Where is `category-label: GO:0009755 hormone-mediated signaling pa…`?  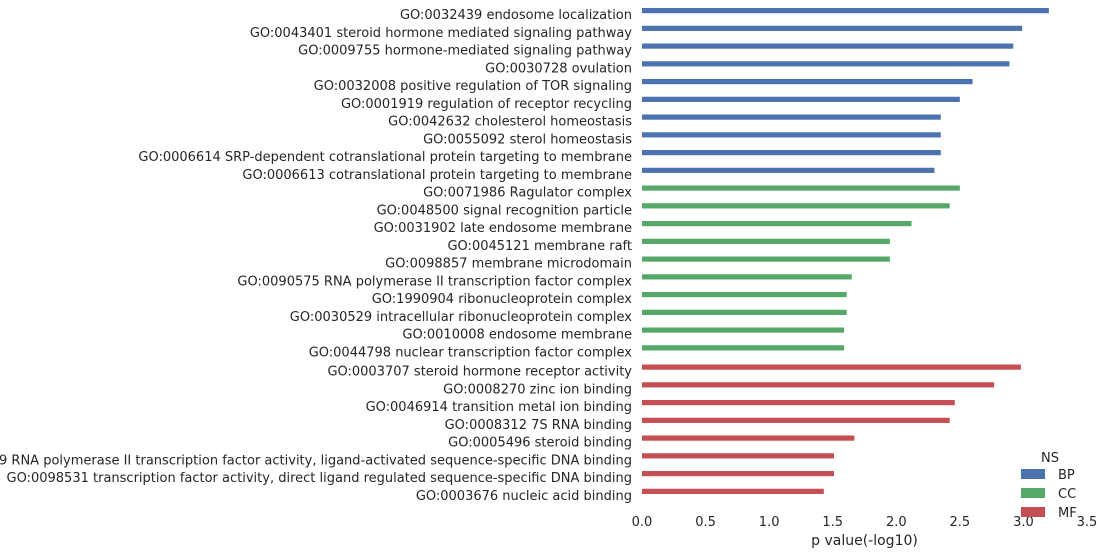
category-label: GO:0009755 hormone-mediated signaling pa… is located at coordinates (465, 51).